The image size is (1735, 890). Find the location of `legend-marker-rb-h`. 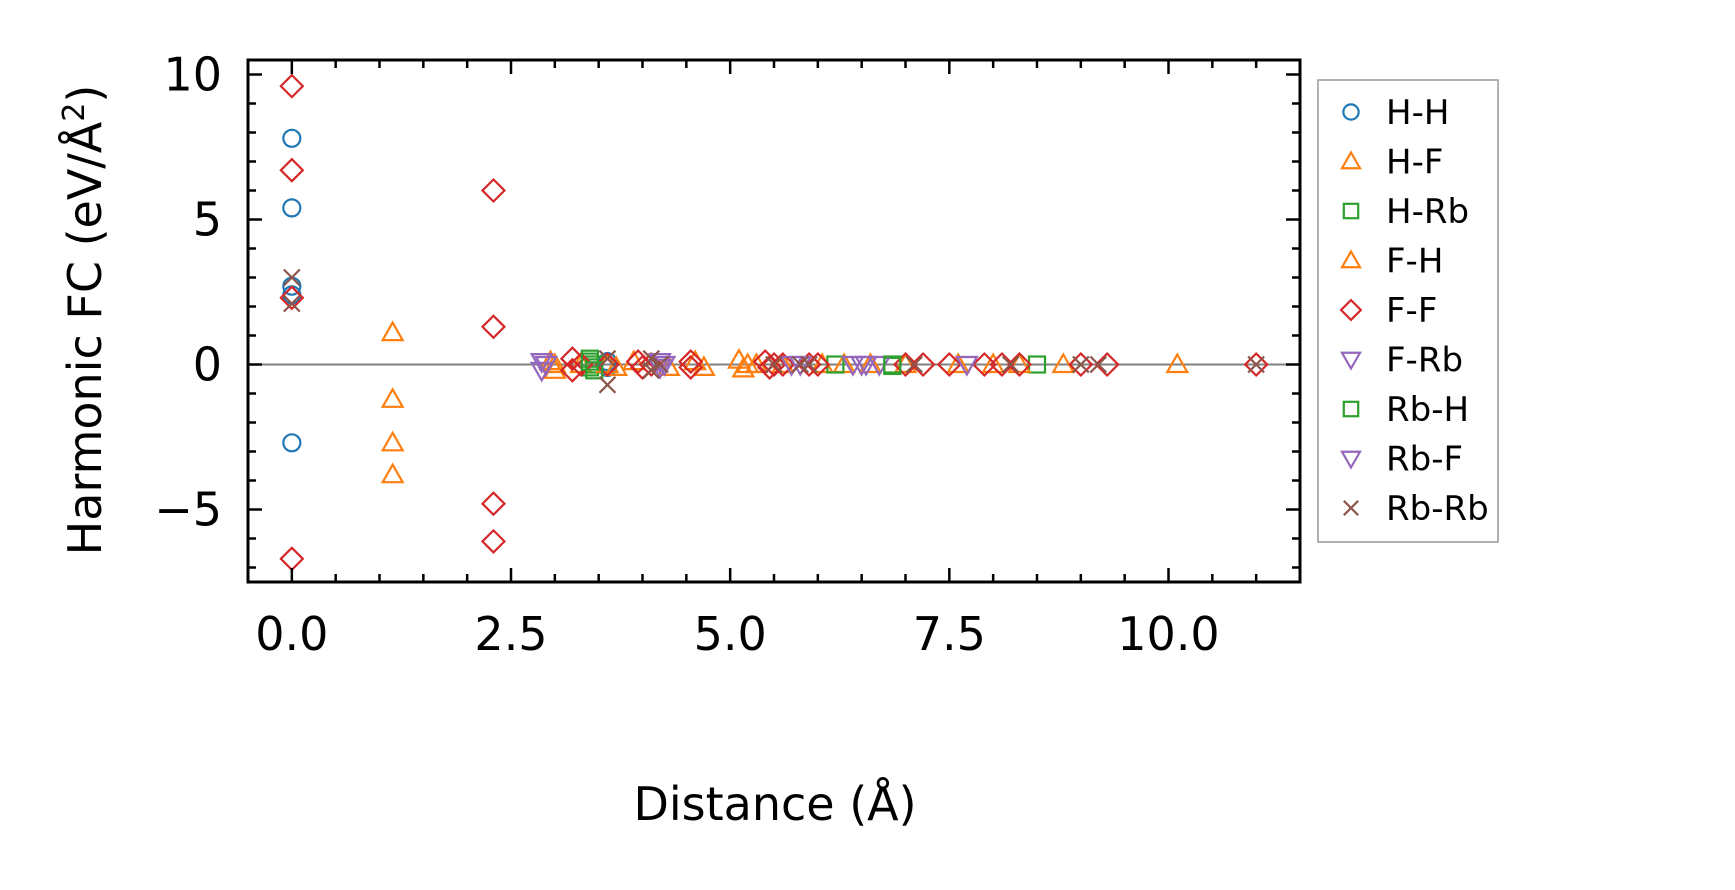

legend-marker-rb-h is located at coordinates (1351, 409).